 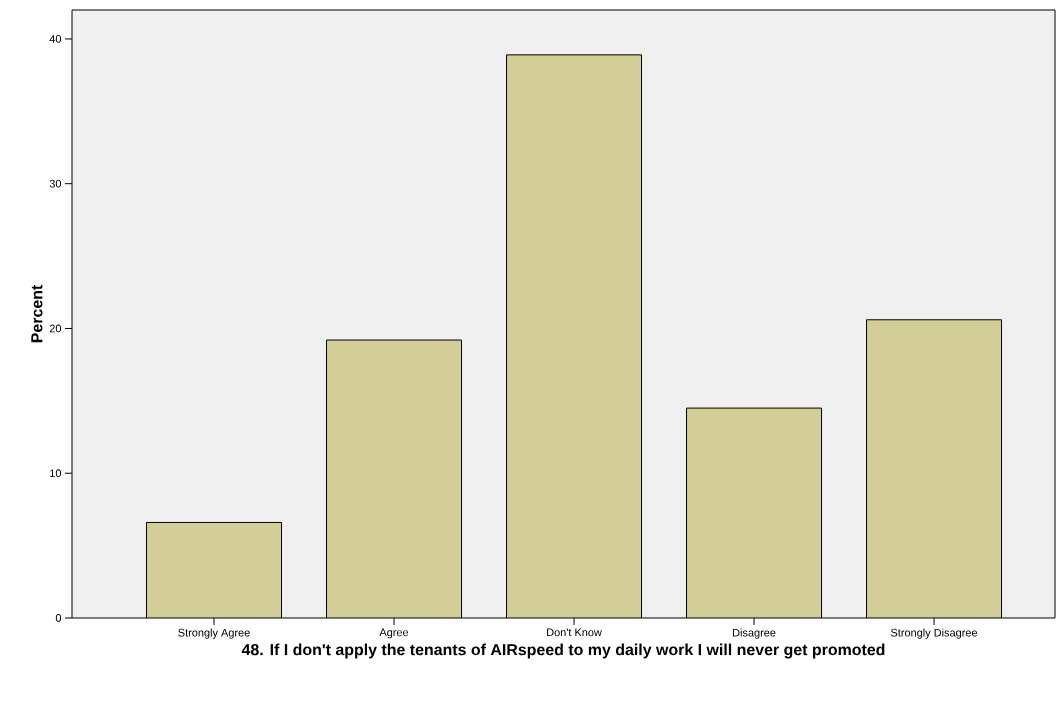 I want to click on y-tick-label: 0, so click(x=58, y=618).